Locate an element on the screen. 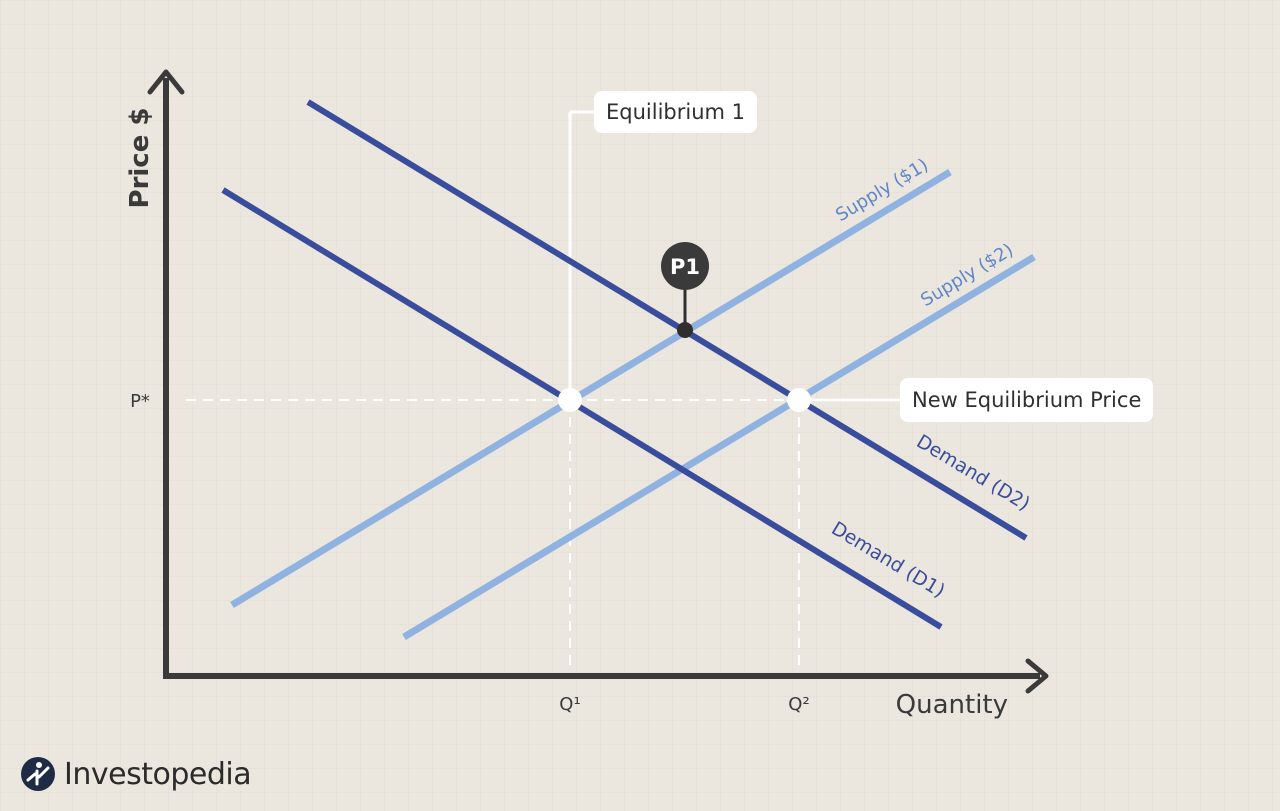  equilibrium1-point is located at coordinates (570, 400).